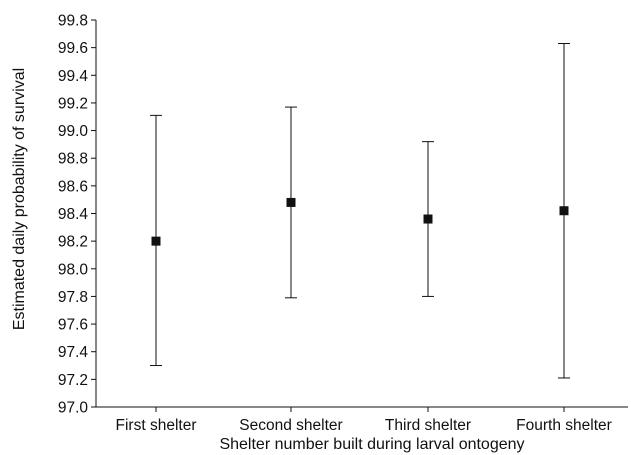  Describe the element at coordinates (360, 221) in the screenshot. I see `data-markers` at that location.